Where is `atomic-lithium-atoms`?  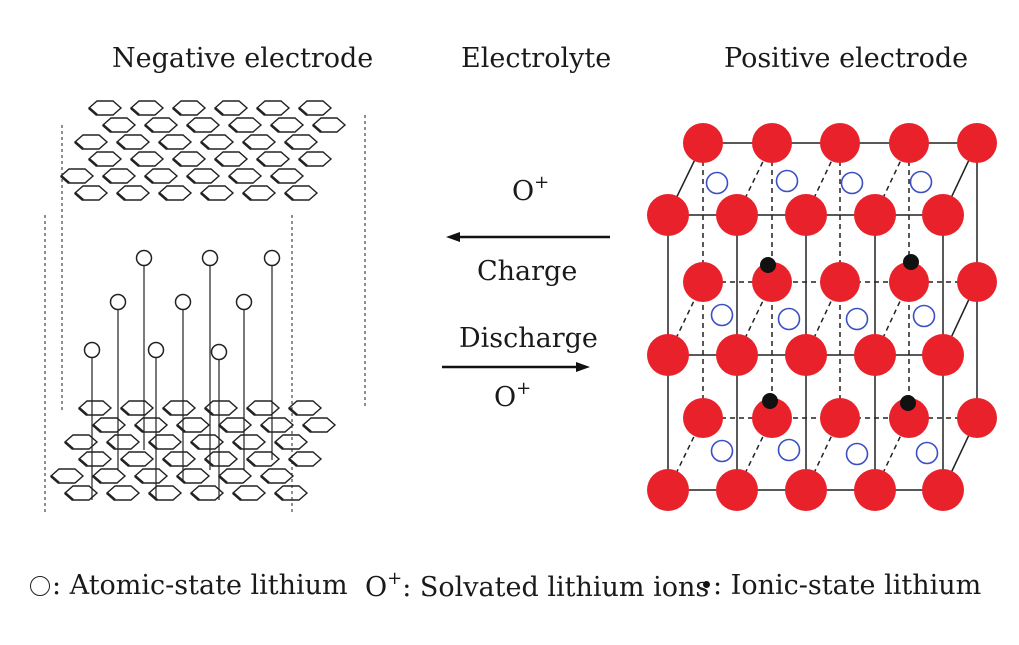 atomic-lithium-atoms is located at coordinates (182, 374).